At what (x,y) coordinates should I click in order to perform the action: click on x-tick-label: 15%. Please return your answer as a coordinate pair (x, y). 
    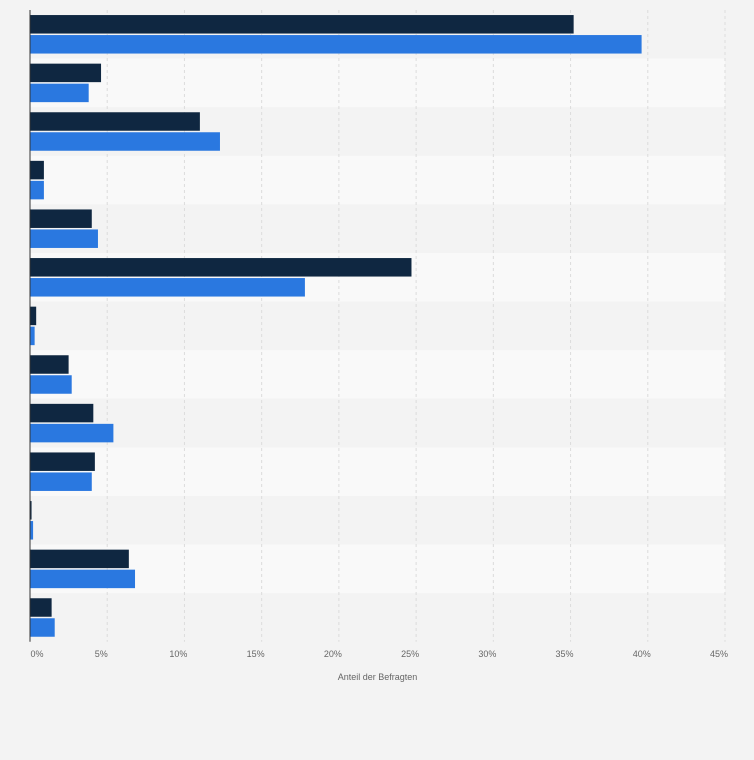
    Looking at the image, I should click on (256, 654).